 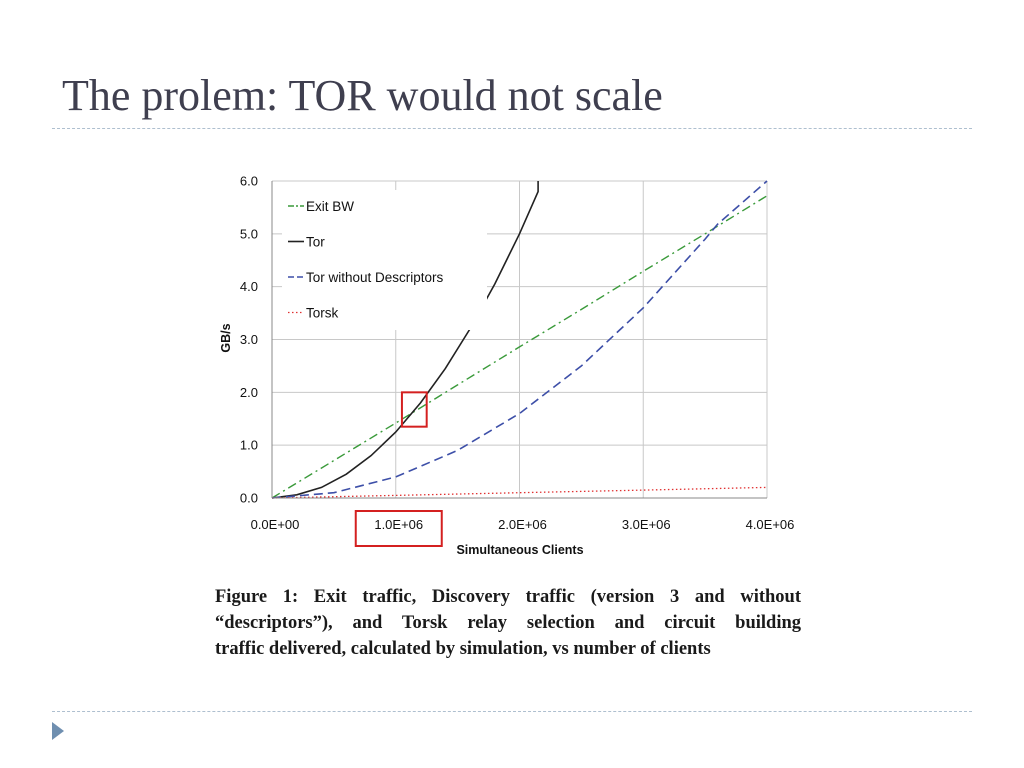 I want to click on y-axis-label: GB/s, so click(x=226, y=337).